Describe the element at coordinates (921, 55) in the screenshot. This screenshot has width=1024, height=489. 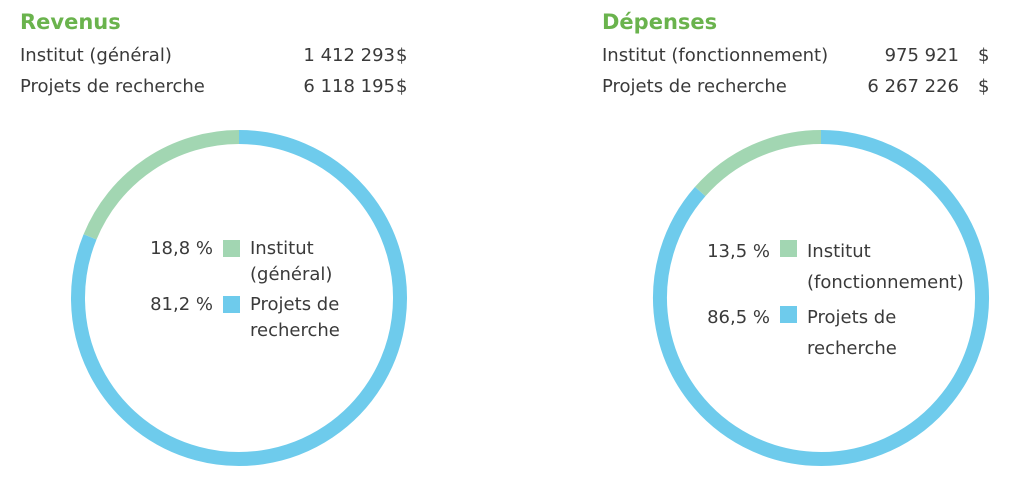
I see `amount: 975 921` at that location.